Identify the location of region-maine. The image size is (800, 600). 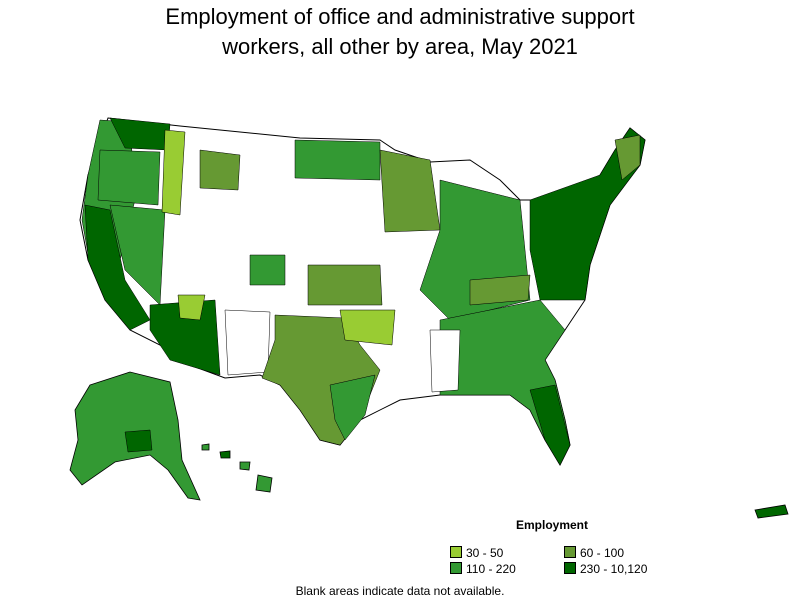
(627, 157).